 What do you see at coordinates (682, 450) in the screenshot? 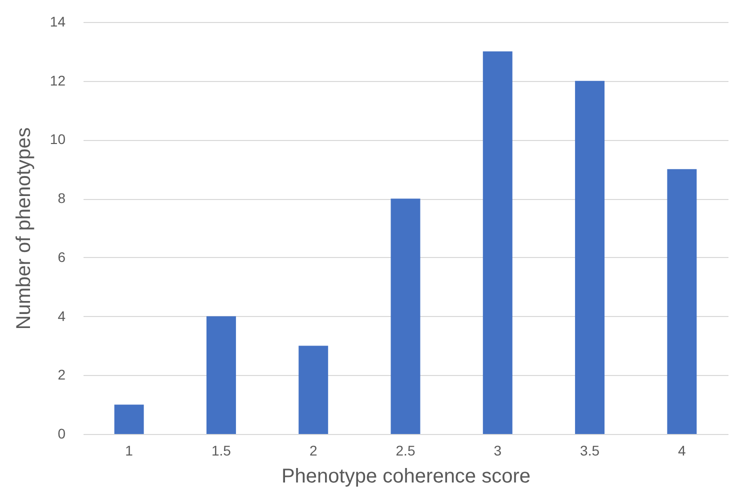
I see `x-tick-label: 4` at bounding box center [682, 450].